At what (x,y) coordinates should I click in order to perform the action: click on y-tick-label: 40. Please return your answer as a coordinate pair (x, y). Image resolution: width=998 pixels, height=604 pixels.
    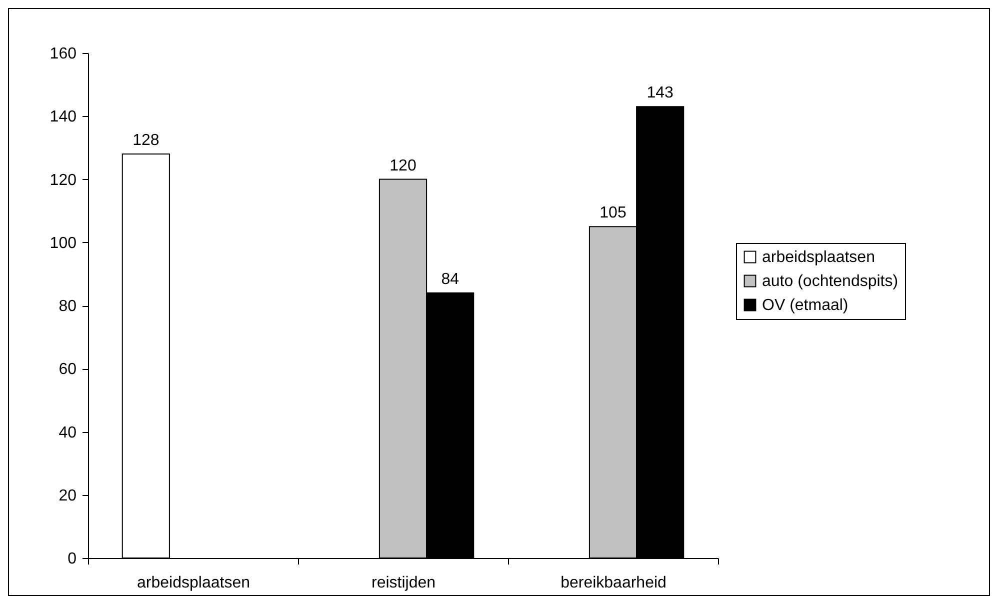
    Looking at the image, I should click on (67, 433).